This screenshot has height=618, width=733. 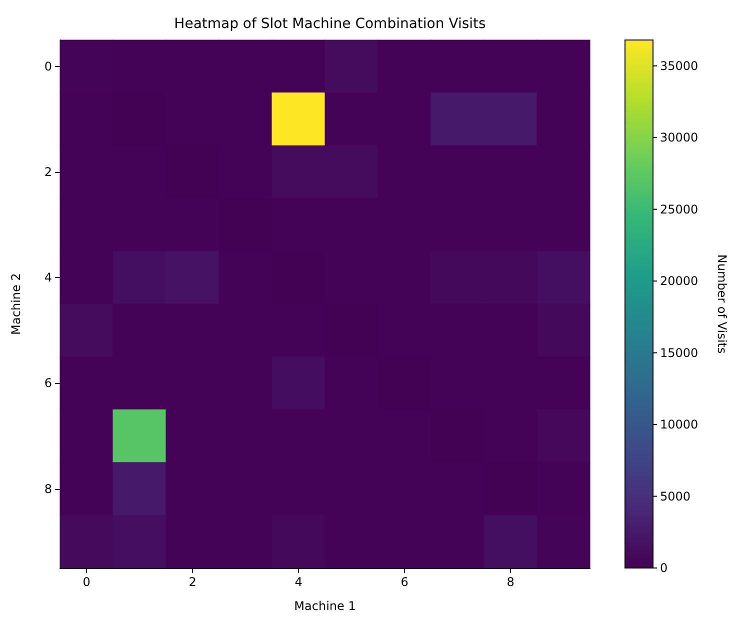 What do you see at coordinates (48, 172) in the screenshot?
I see `y-tick-label: 2` at bounding box center [48, 172].